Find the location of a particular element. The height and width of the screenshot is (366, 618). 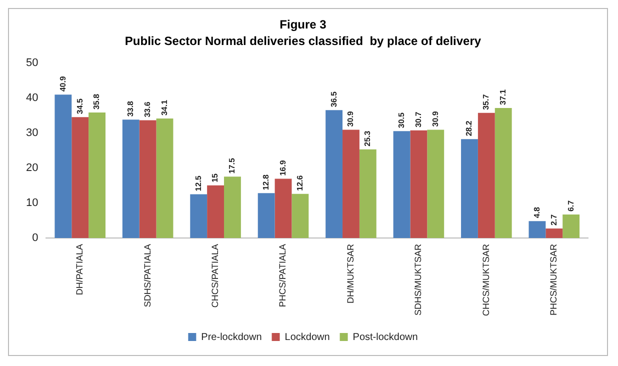

y-tick-label: 10 is located at coordinates (32, 202).